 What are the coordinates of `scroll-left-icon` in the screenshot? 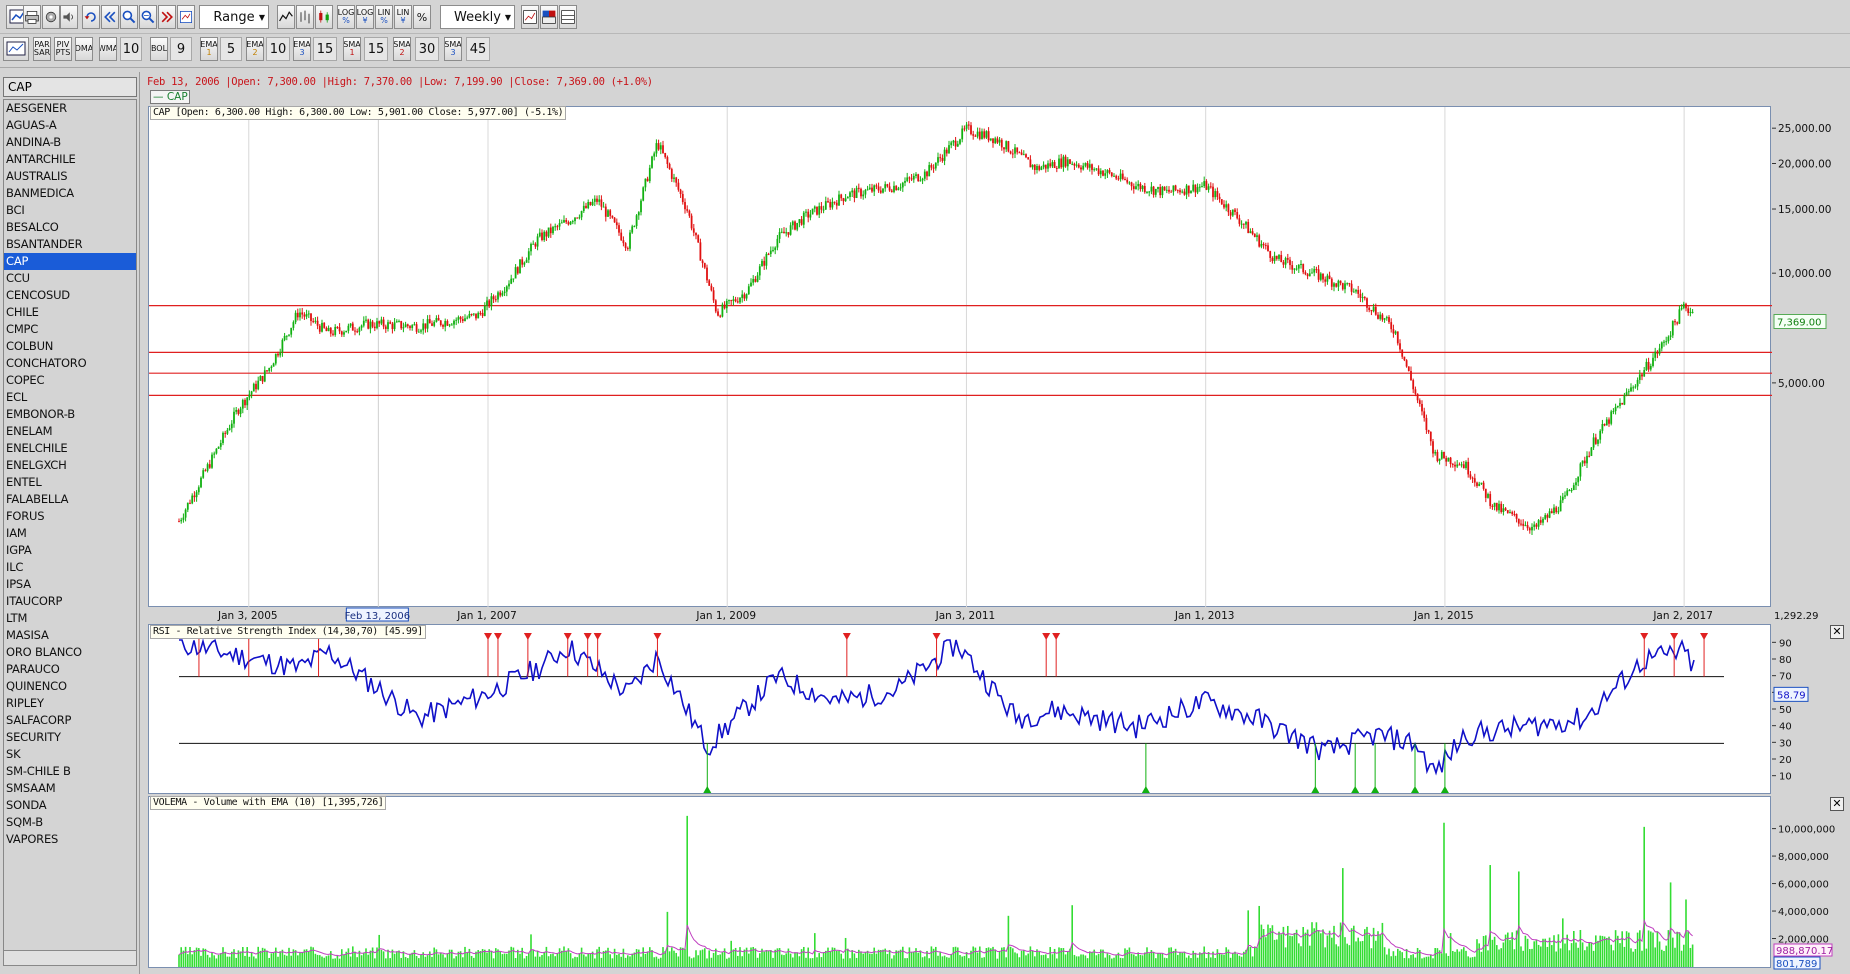 It's located at (110, 17).